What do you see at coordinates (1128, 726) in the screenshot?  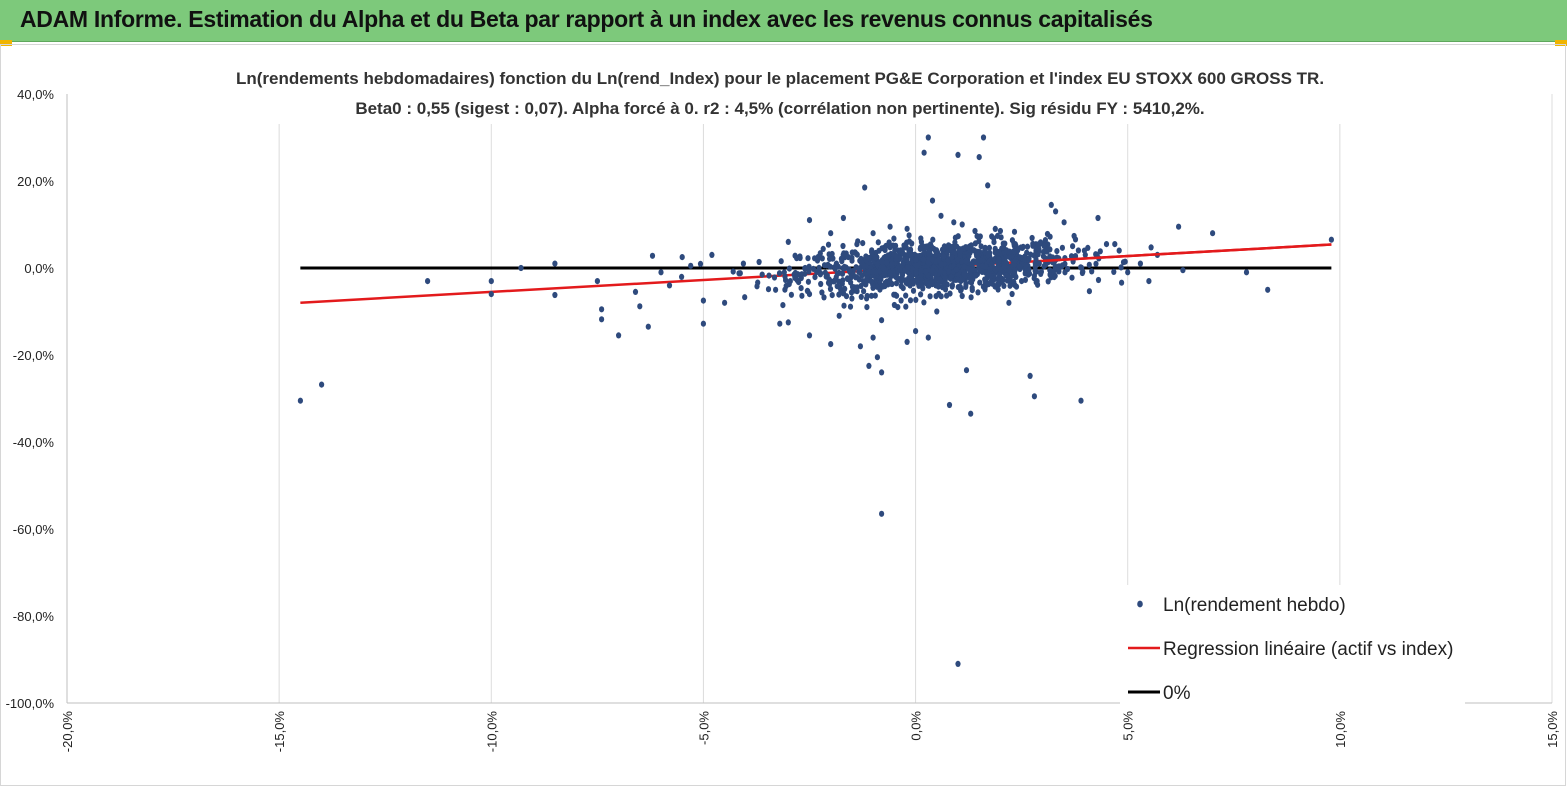 I see `x-tick-label: 5,0%` at bounding box center [1128, 726].